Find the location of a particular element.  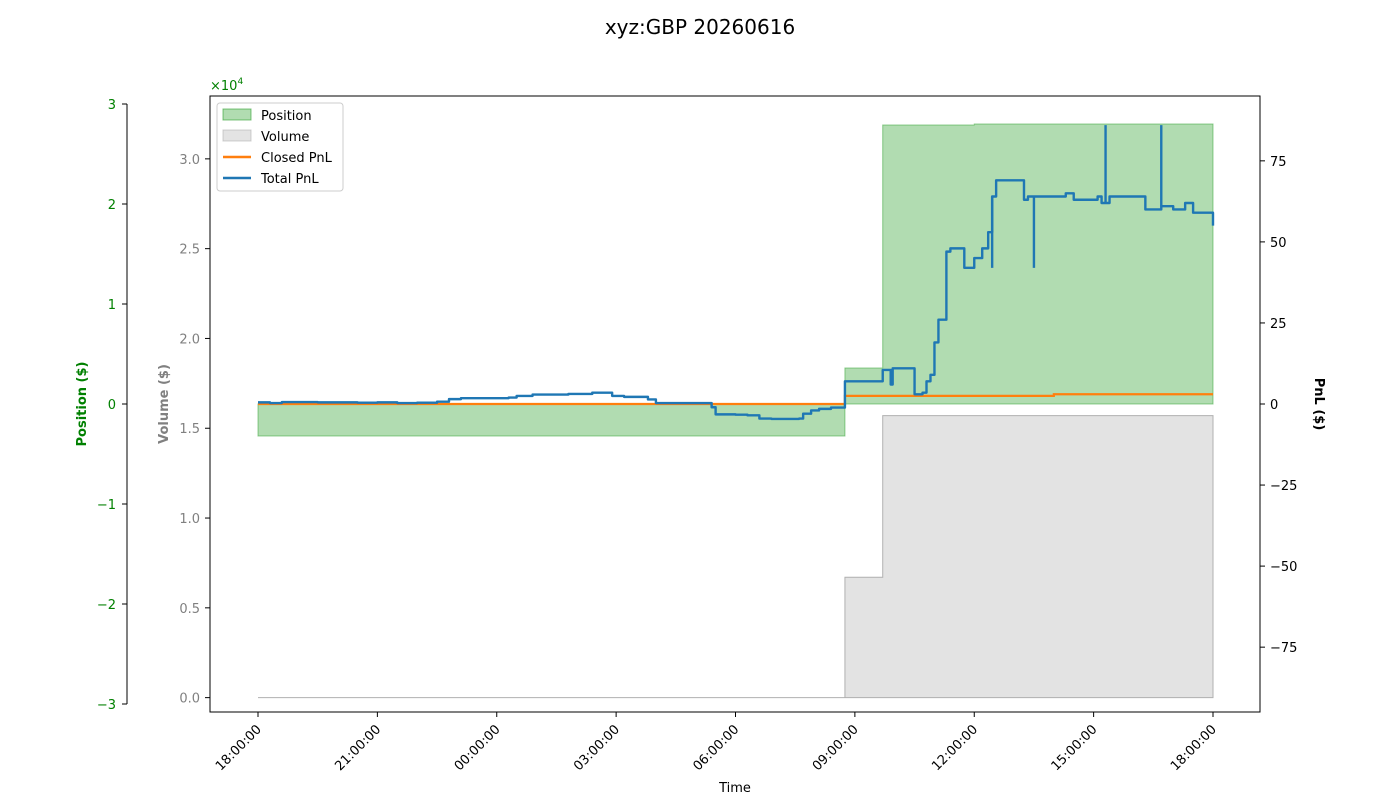

volume-tick-label: 1.0 is located at coordinates (189, 519).